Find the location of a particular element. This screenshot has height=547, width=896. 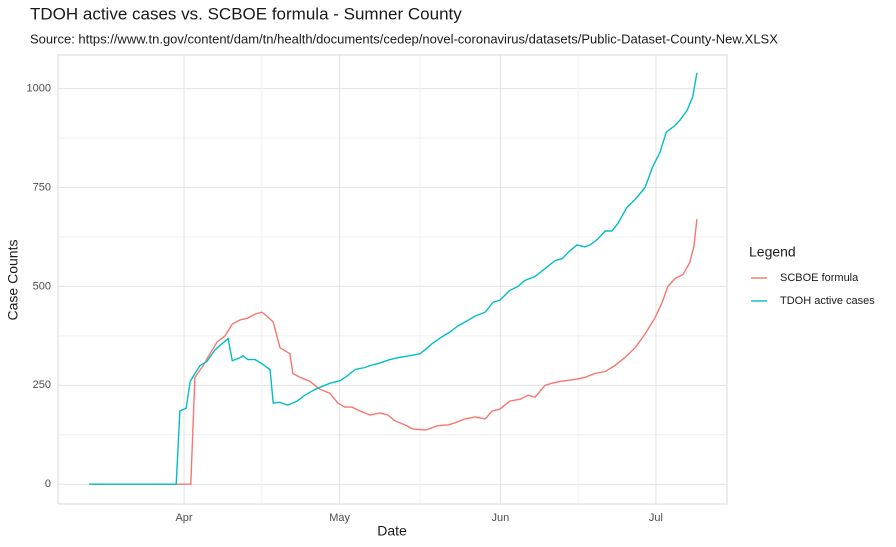

x-tick-label: May is located at coordinates (339, 518).